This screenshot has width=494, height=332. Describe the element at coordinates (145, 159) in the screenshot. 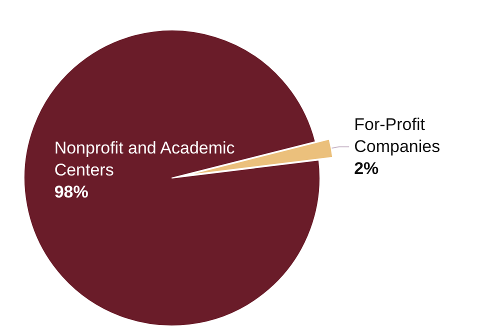

I see `slice-label: Nonprofit and Academic Centers` at that location.